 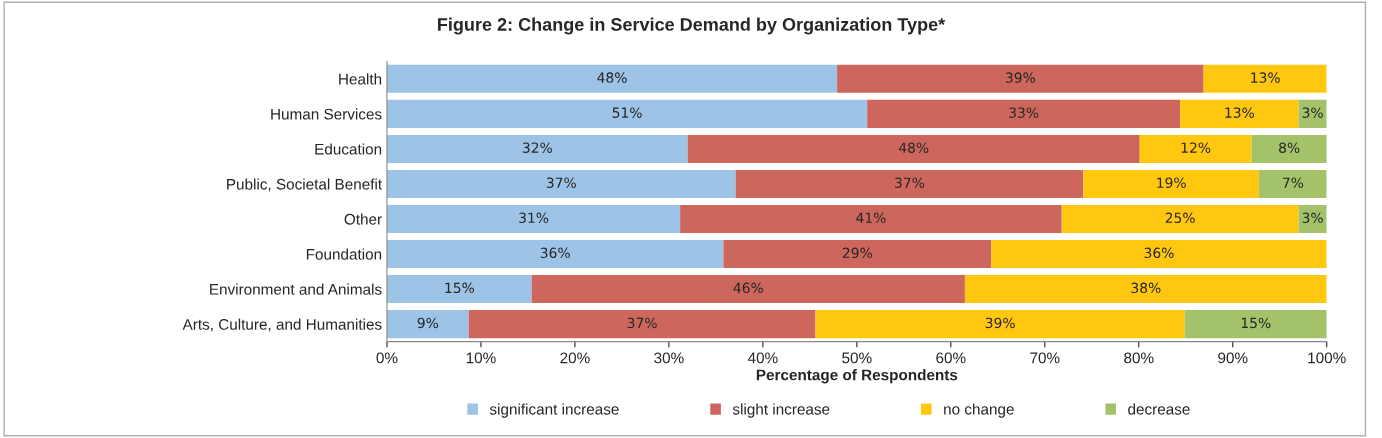 I want to click on x-tick-label: 20%, so click(x=575, y=358).